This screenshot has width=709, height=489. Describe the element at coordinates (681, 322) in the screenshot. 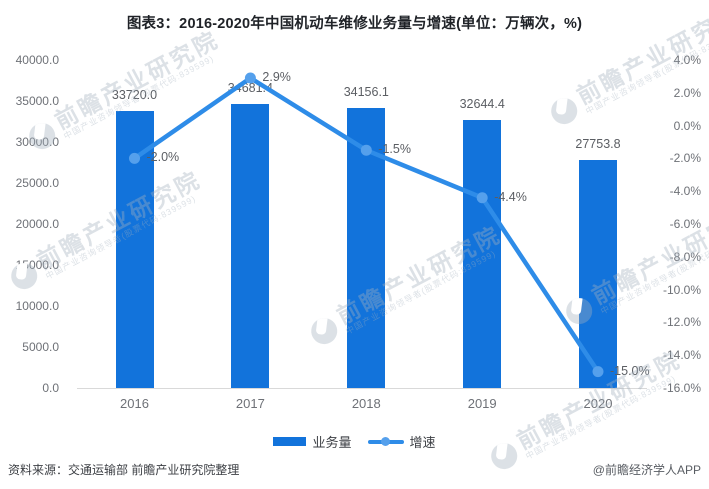

I see `y-axis-right-tick: -12.0%` at that location.